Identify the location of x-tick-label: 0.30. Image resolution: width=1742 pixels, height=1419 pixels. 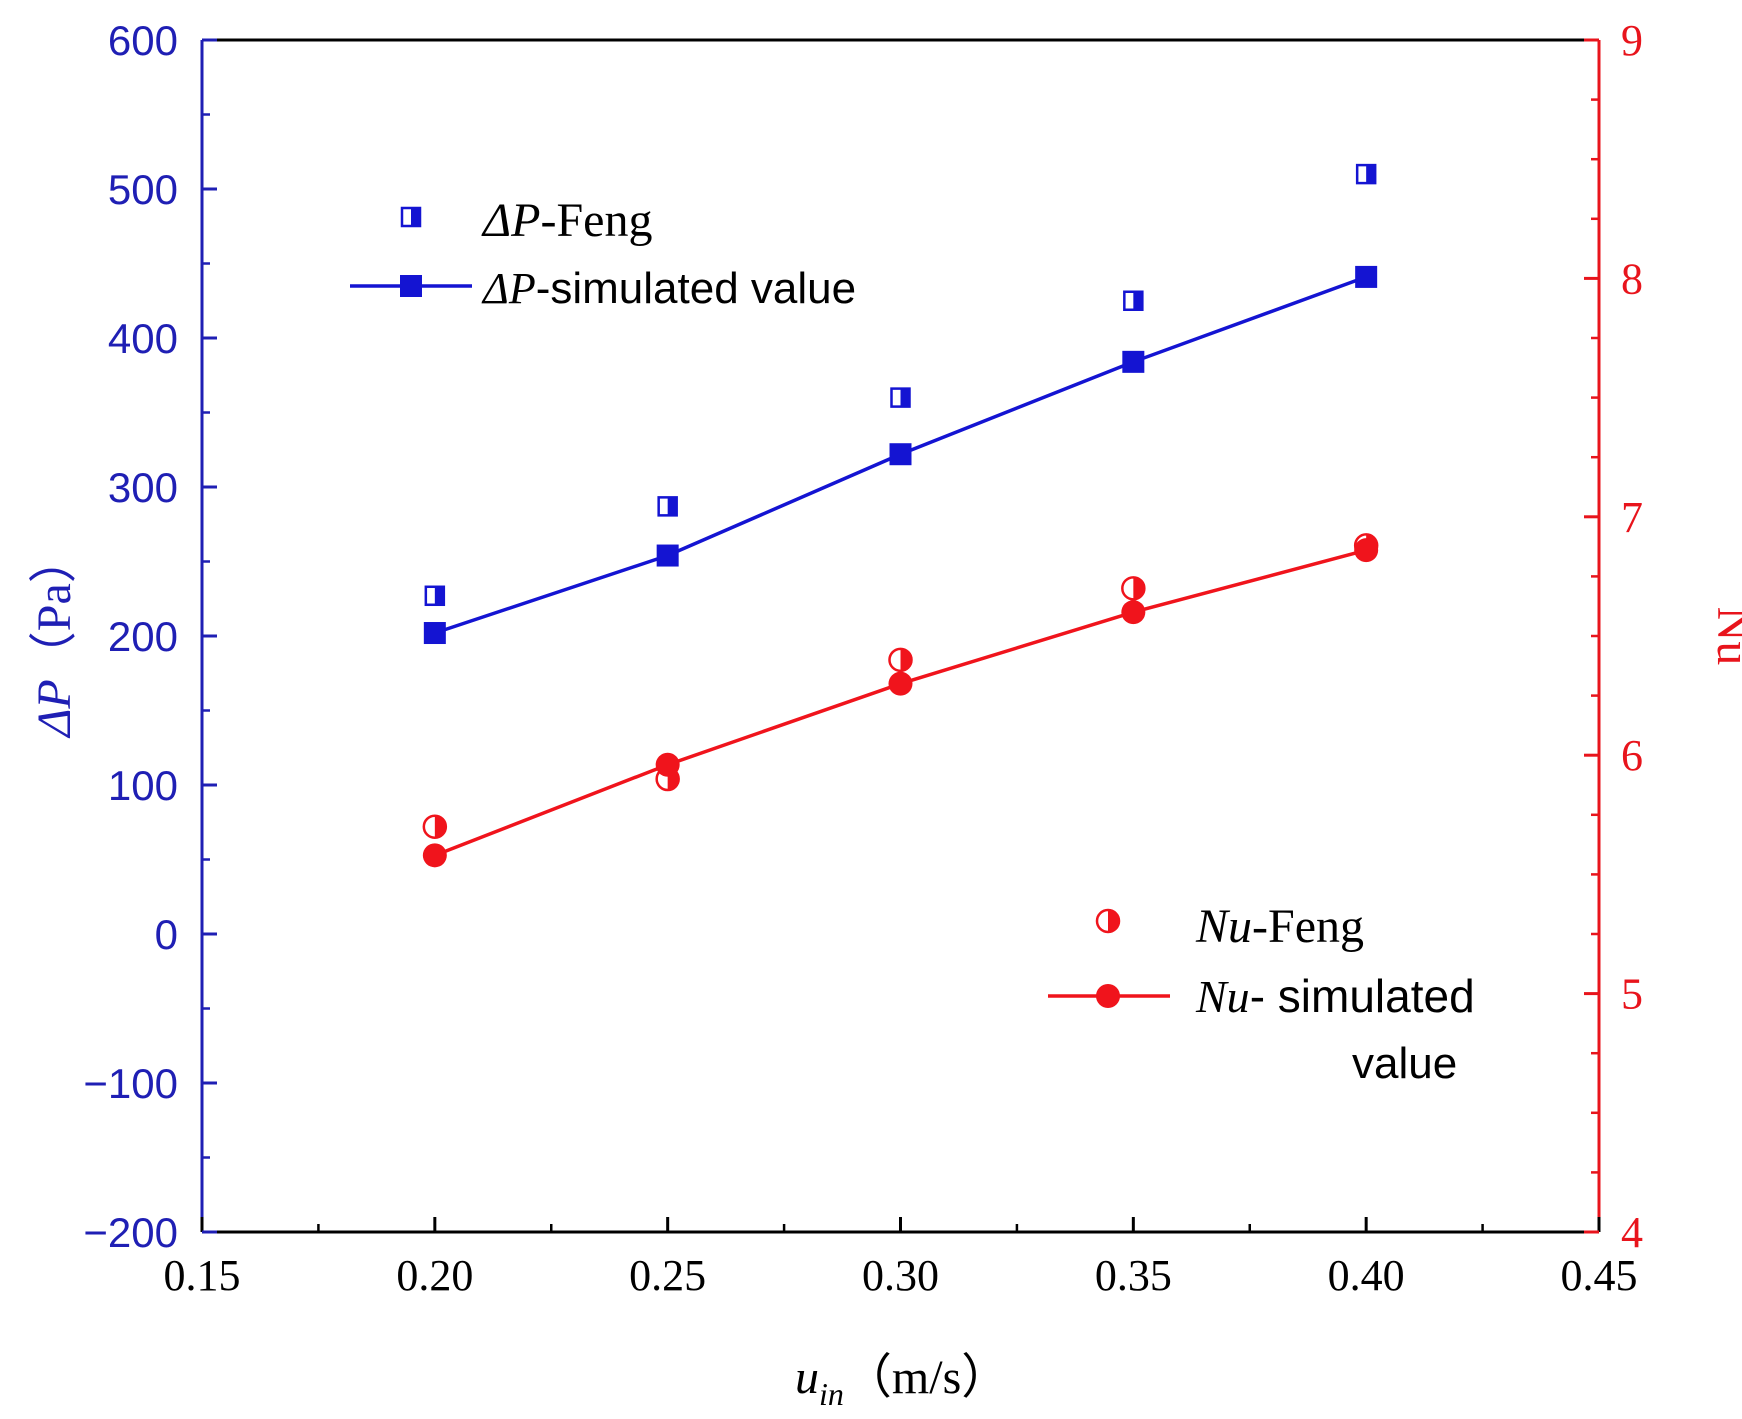
(900, 1275).